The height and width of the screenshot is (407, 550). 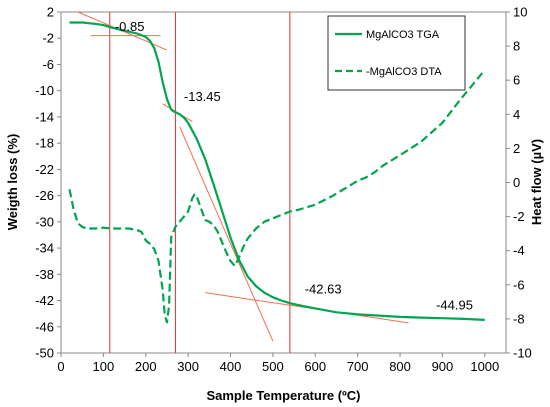 What do you see at coordinates (44, 143) in the screenshot?
I see `y-left-tick-label: -18` at bounding box center [44, 143].